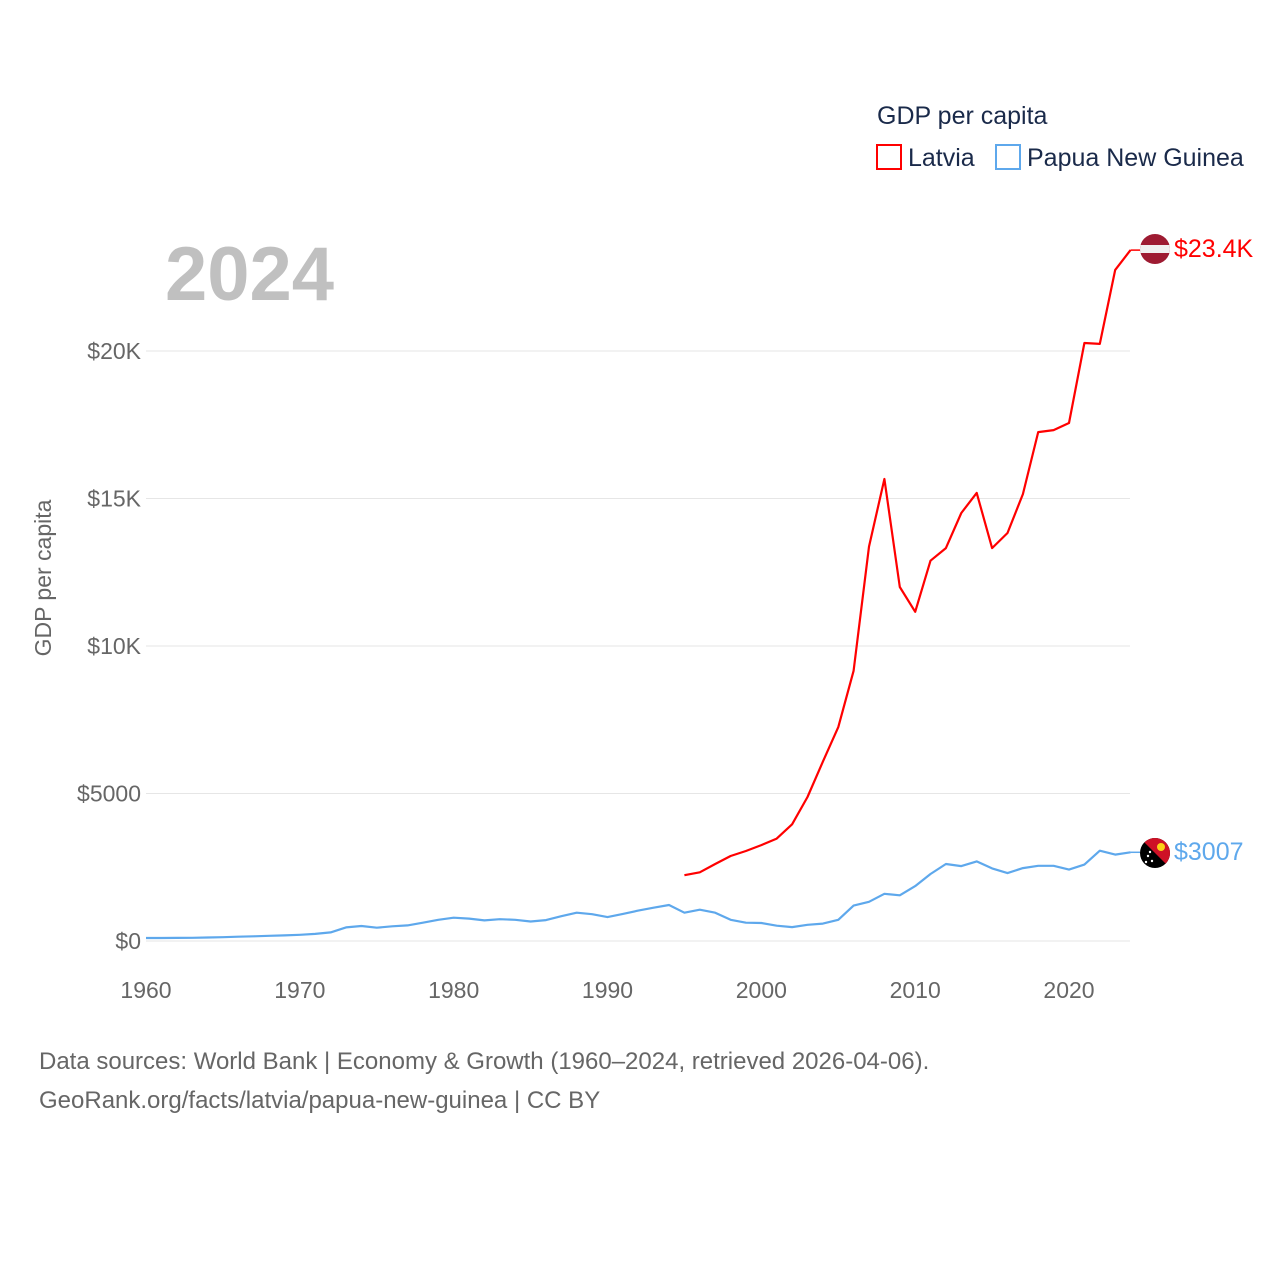 This screenshot has width=1280, height=1280. I want to click on legend-title: GDP per capita, so click(962, 116).